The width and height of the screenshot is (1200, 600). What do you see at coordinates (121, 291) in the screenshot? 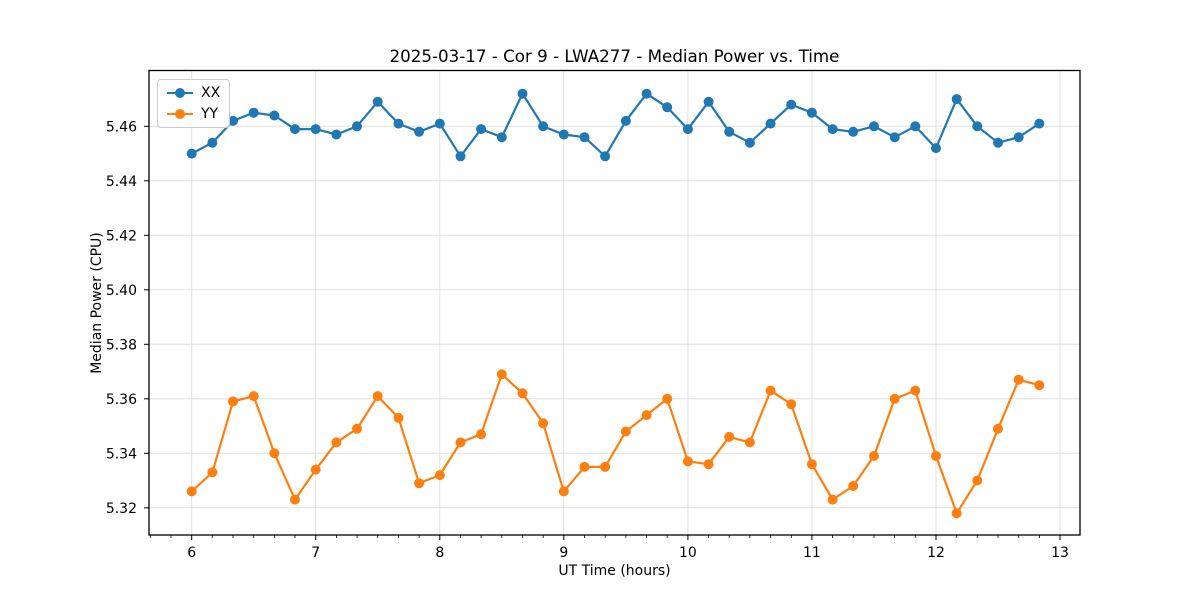
I see `svg-text: 5.40` at bounding box center [121, 291].